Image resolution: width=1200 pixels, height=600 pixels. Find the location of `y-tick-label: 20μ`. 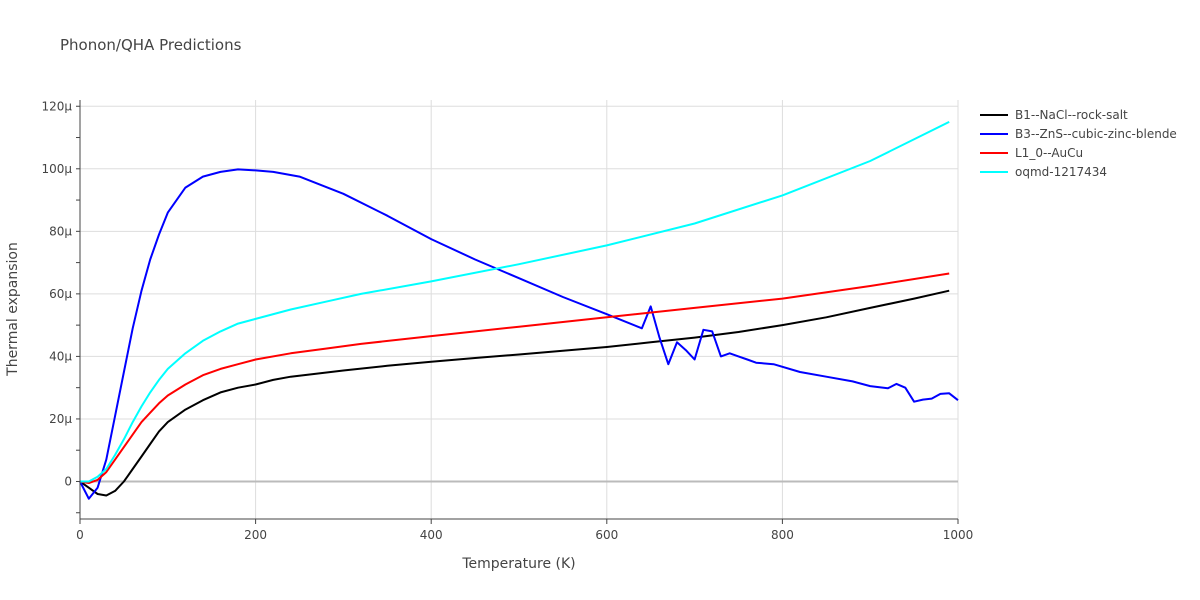

y-tick-label: 20μ is located at coordinates (60, 419).